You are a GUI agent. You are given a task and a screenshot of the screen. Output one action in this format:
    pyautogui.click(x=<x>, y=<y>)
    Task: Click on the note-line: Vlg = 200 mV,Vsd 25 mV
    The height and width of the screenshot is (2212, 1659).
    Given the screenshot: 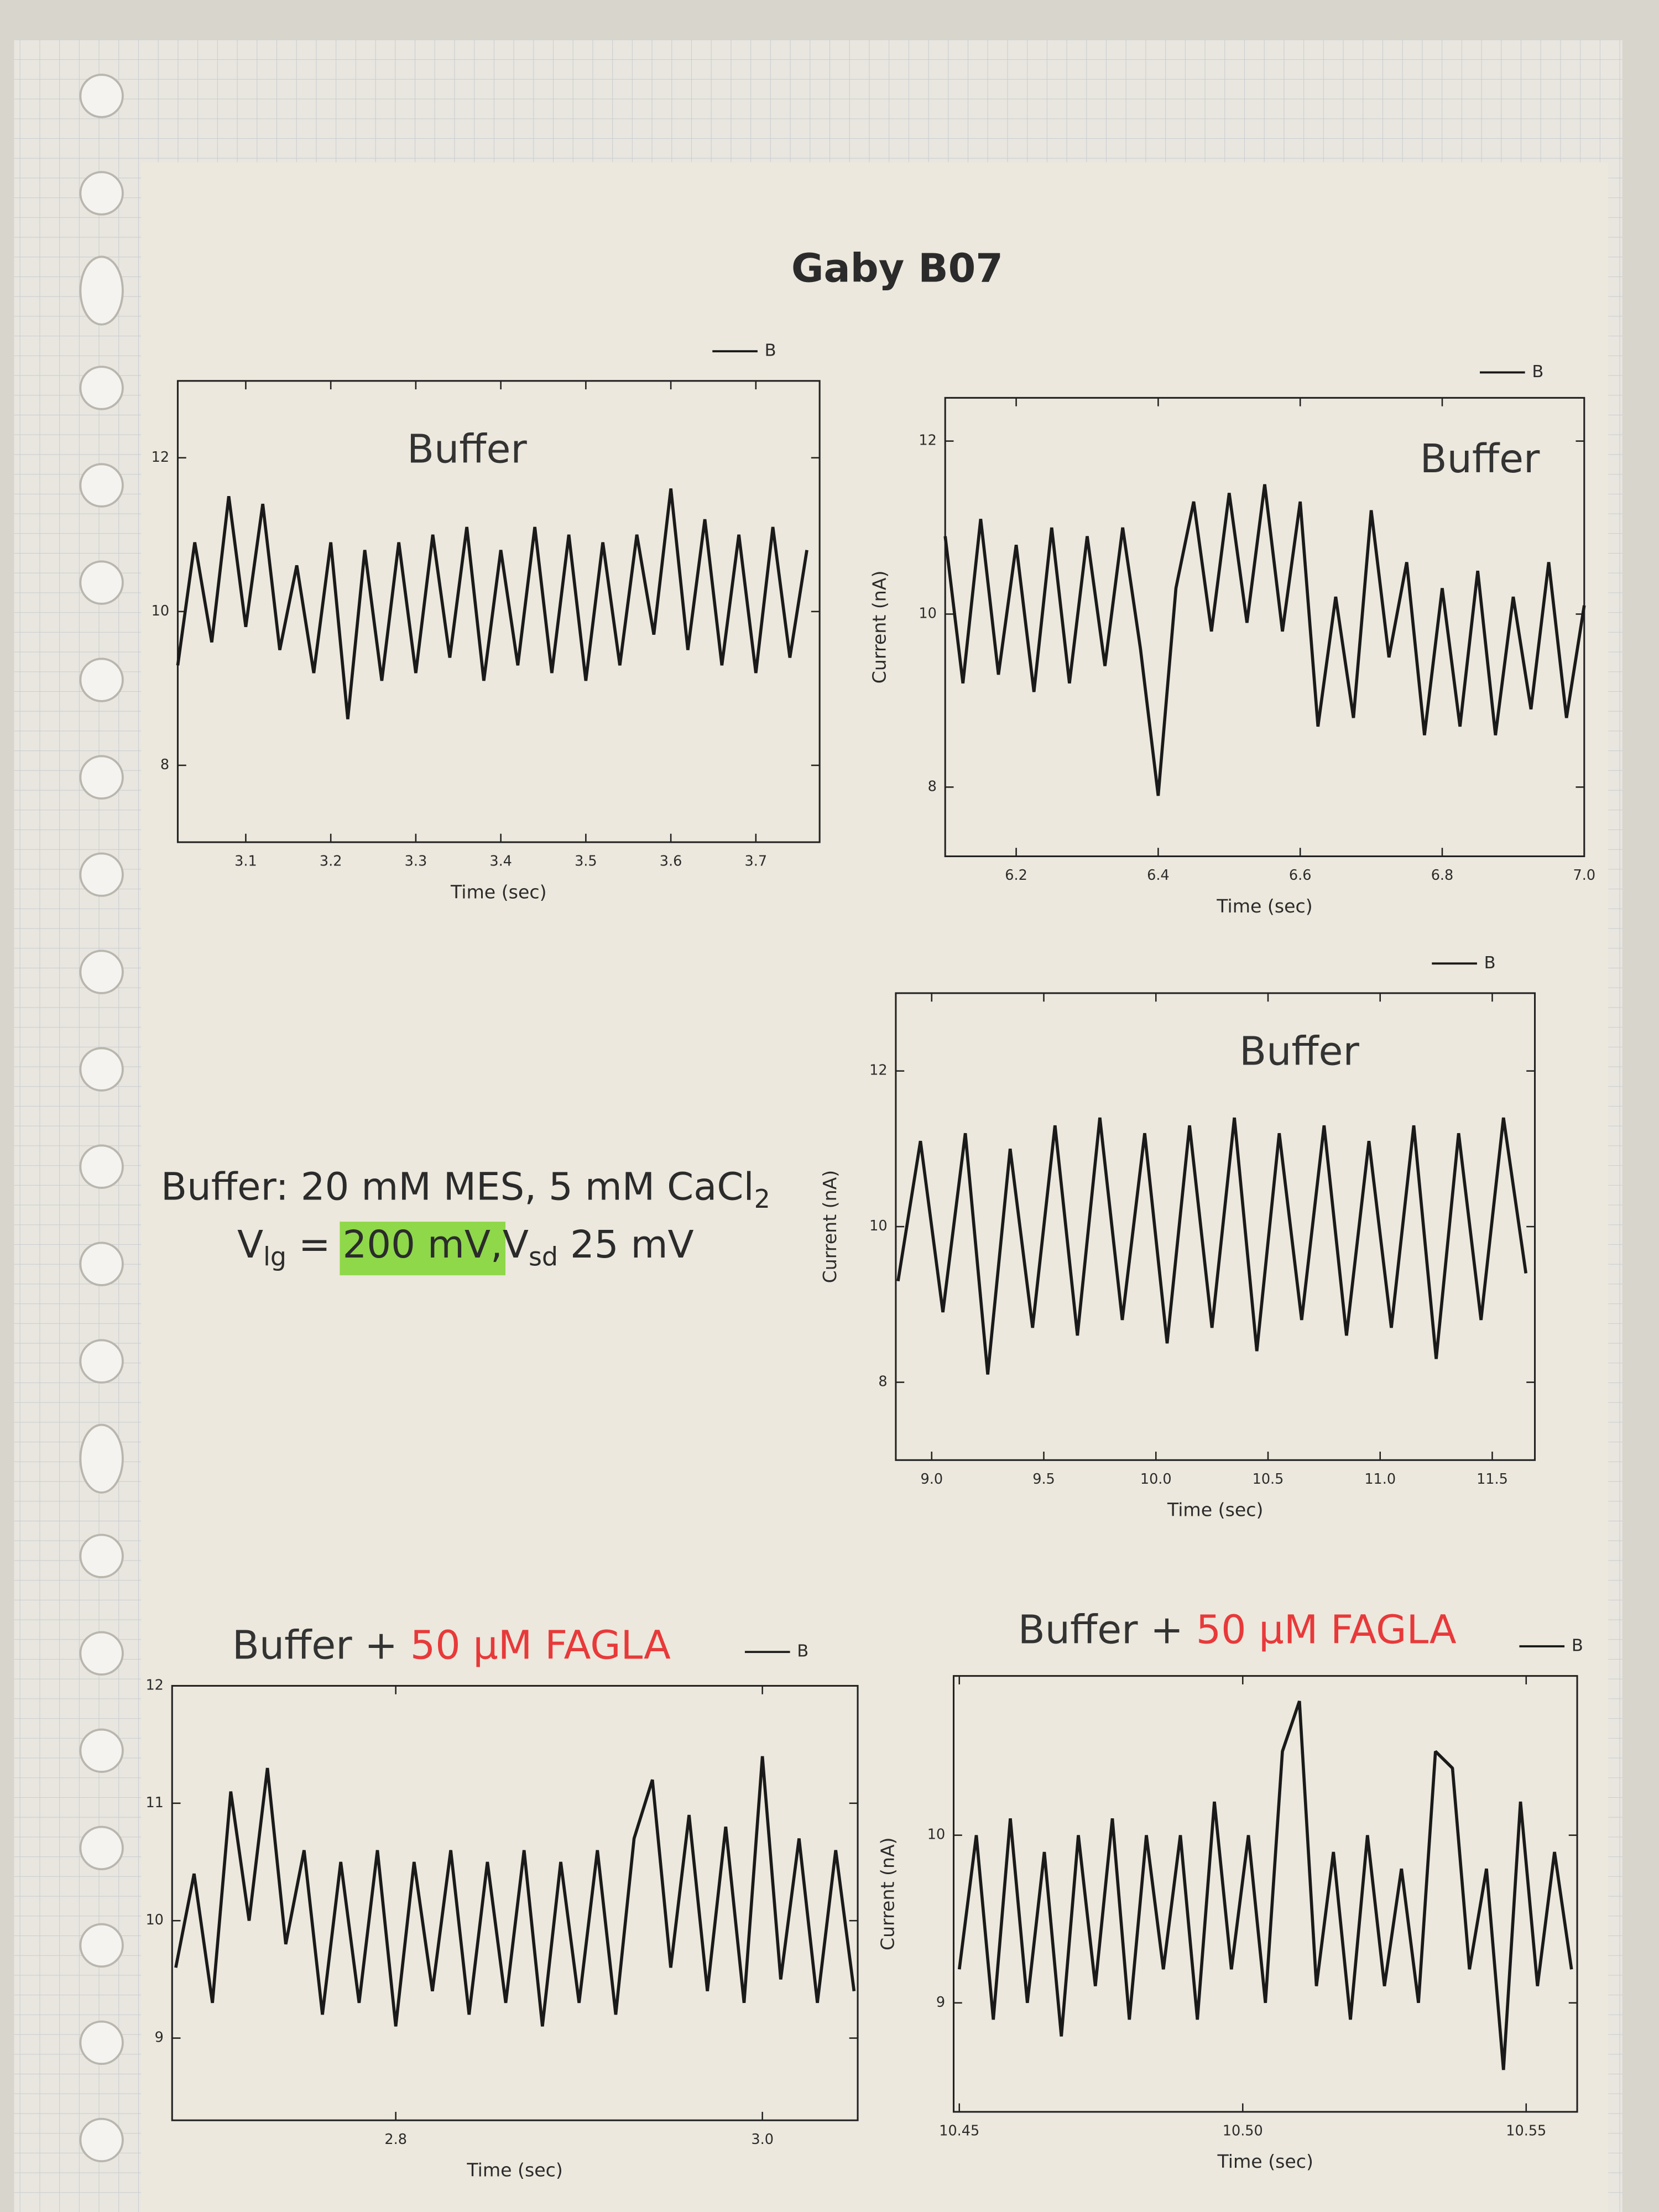 What is the action you would take?
    pyautogui.click(x=466, y=1247)
    